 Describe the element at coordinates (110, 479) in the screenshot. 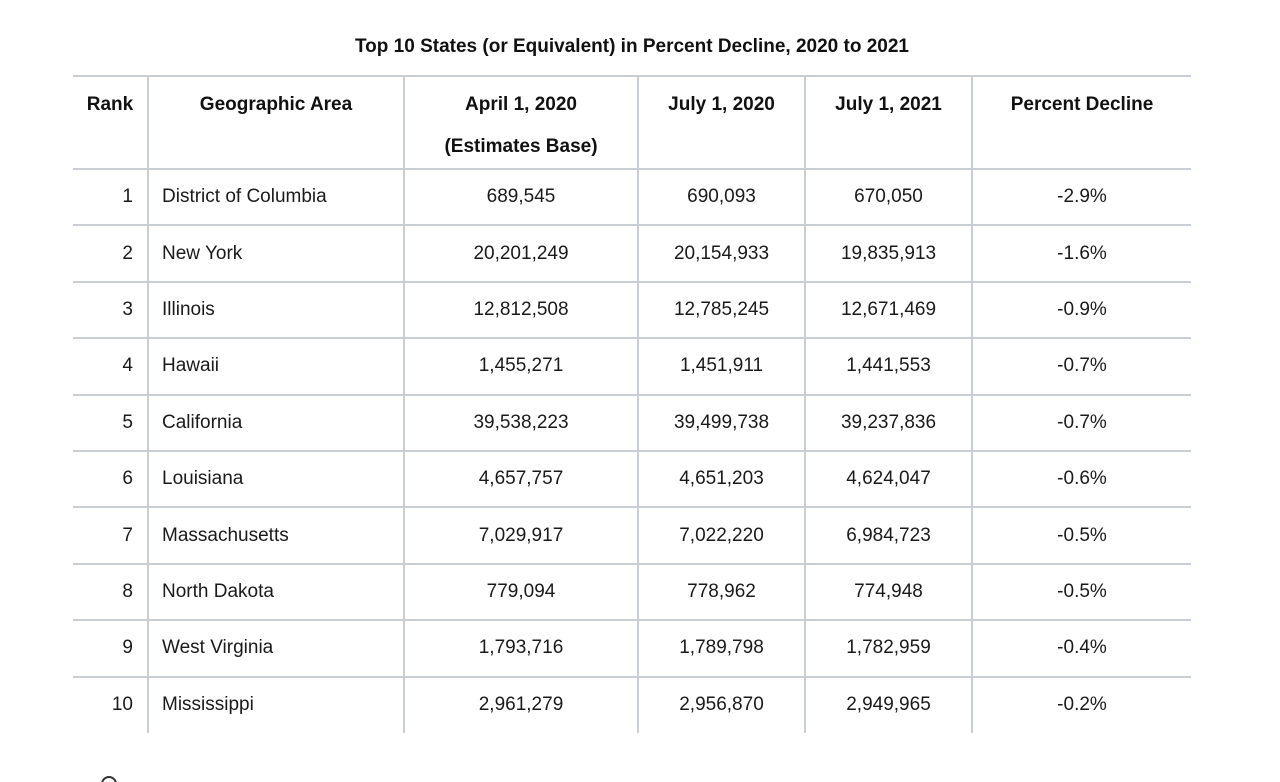

I see `cell-rank: 6` at that location.